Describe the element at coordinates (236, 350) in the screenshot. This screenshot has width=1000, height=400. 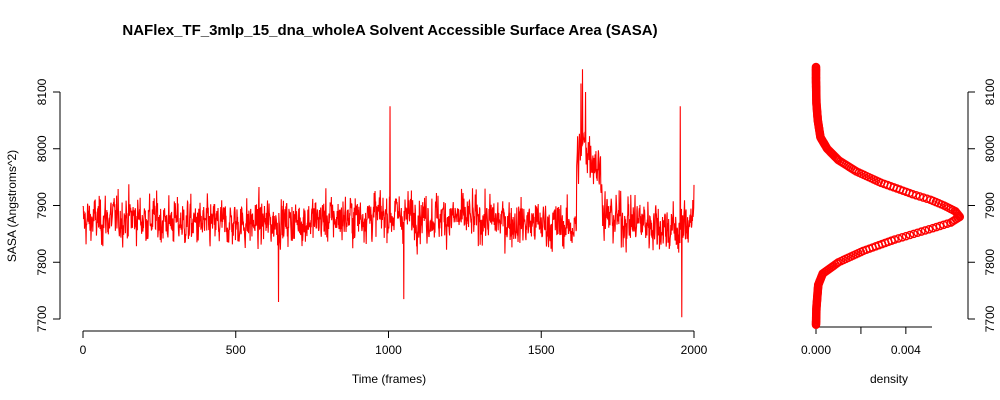
I see `x-tick-label: 500` at that location.